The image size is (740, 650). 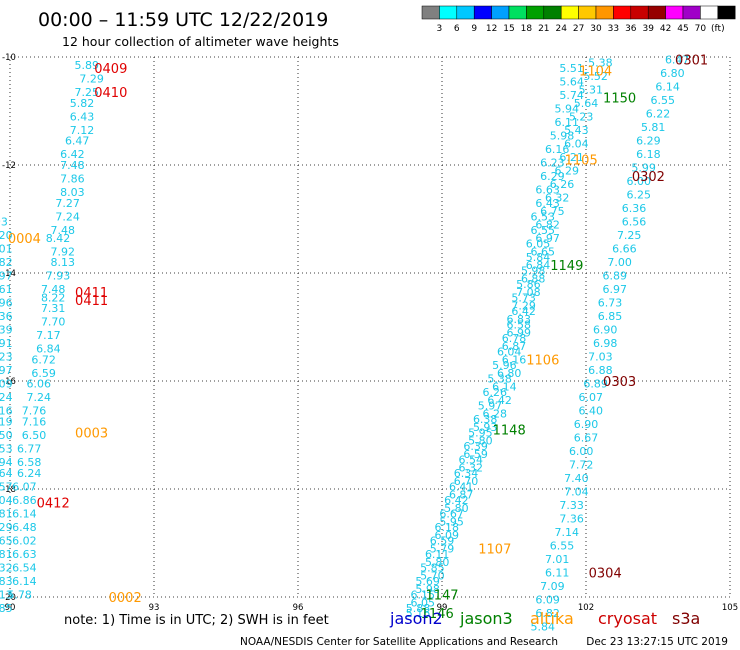 I want to click on data-point: 6.66, so click(x=624, y=249).